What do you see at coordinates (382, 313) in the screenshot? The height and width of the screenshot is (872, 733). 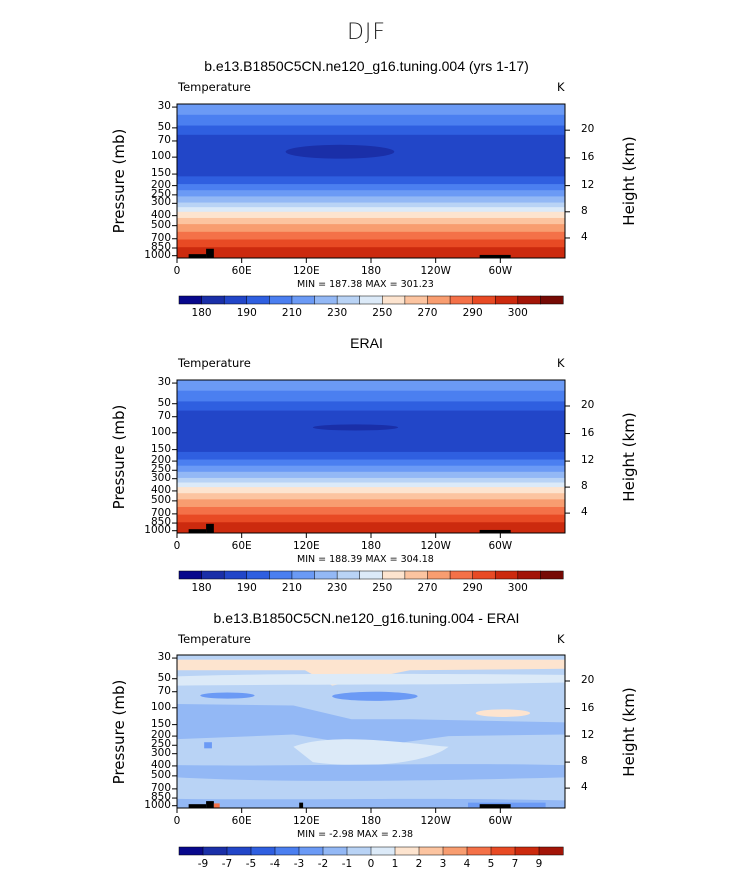 I see `colorbar-label: 250` at bounding box center [382, 313].